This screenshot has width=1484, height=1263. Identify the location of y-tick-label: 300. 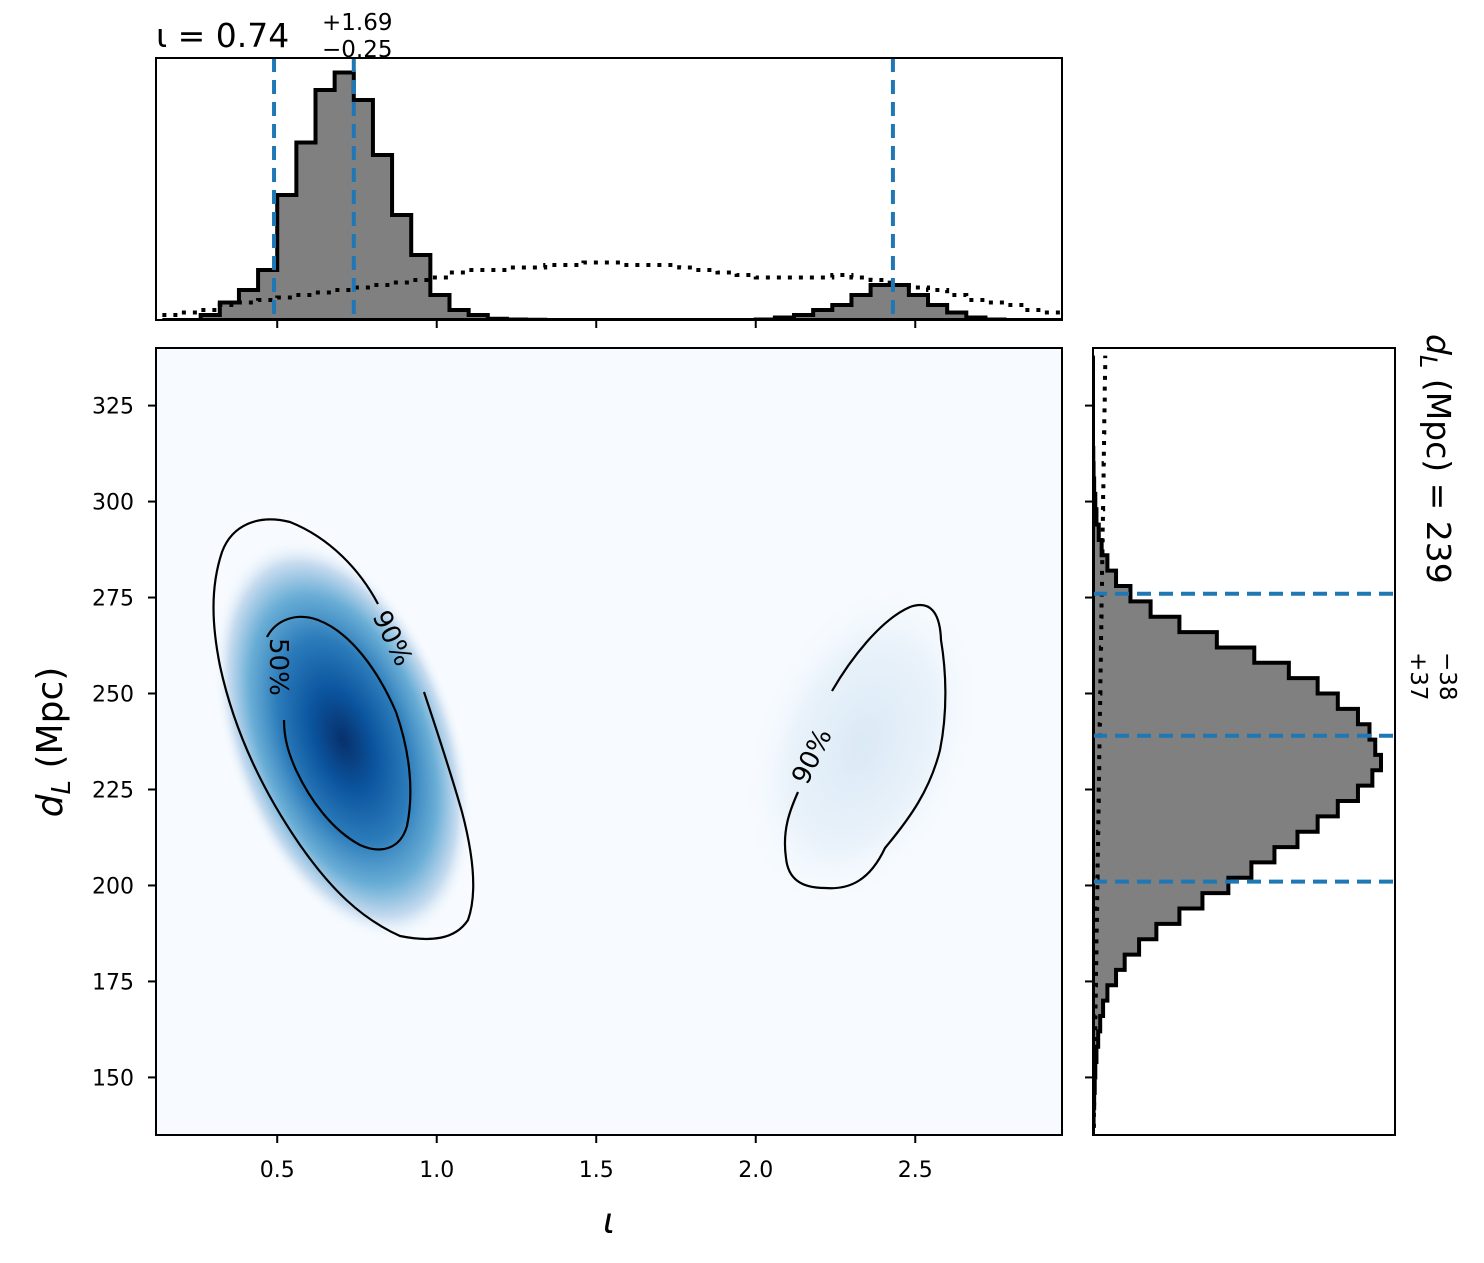
(113, 503).